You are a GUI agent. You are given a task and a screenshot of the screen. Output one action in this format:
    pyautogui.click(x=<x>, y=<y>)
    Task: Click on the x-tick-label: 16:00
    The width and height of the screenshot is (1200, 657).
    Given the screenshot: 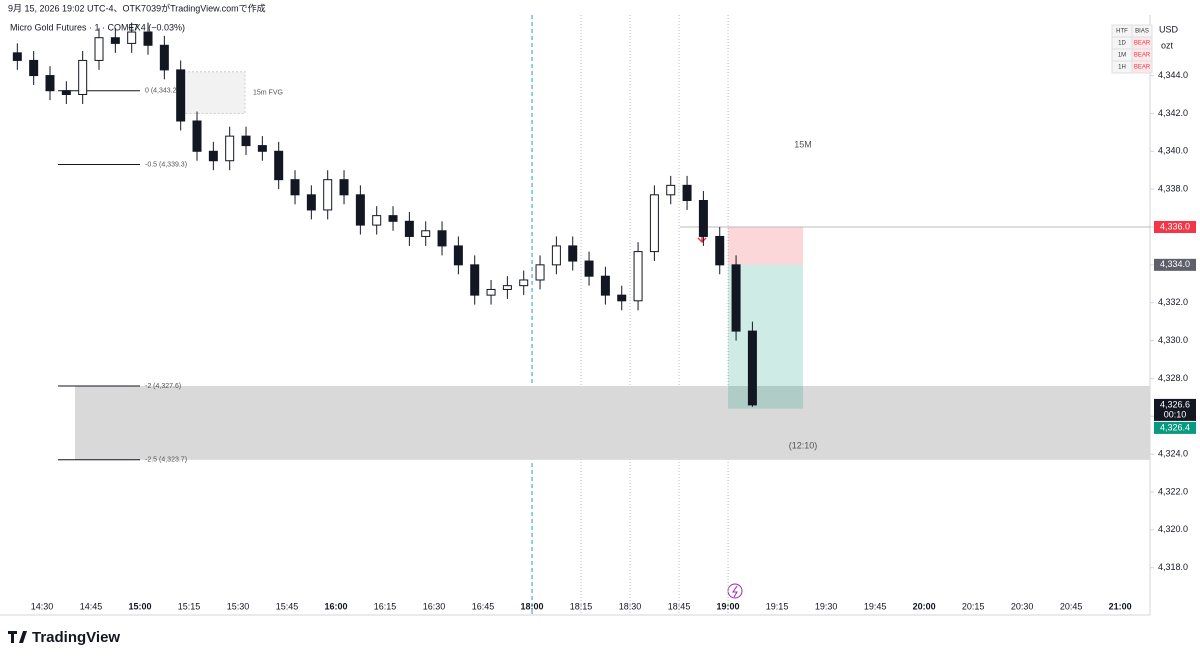 What is the action you would take?
    pyautogui.click(x=336, y=606)
    